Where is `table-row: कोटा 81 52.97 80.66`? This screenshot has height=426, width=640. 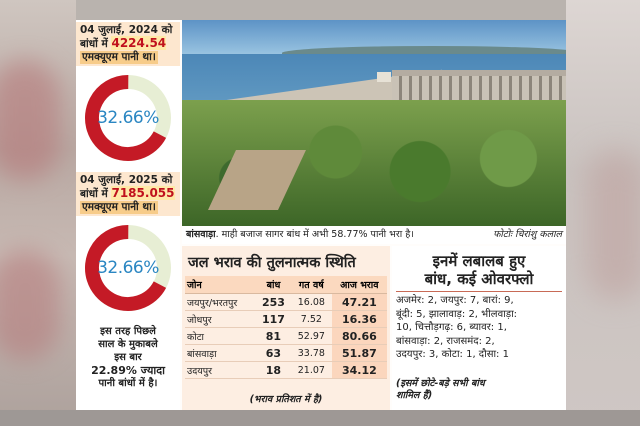
table-row: कोटा 81 52.97 80.66 is located at coordinates (286, 336).